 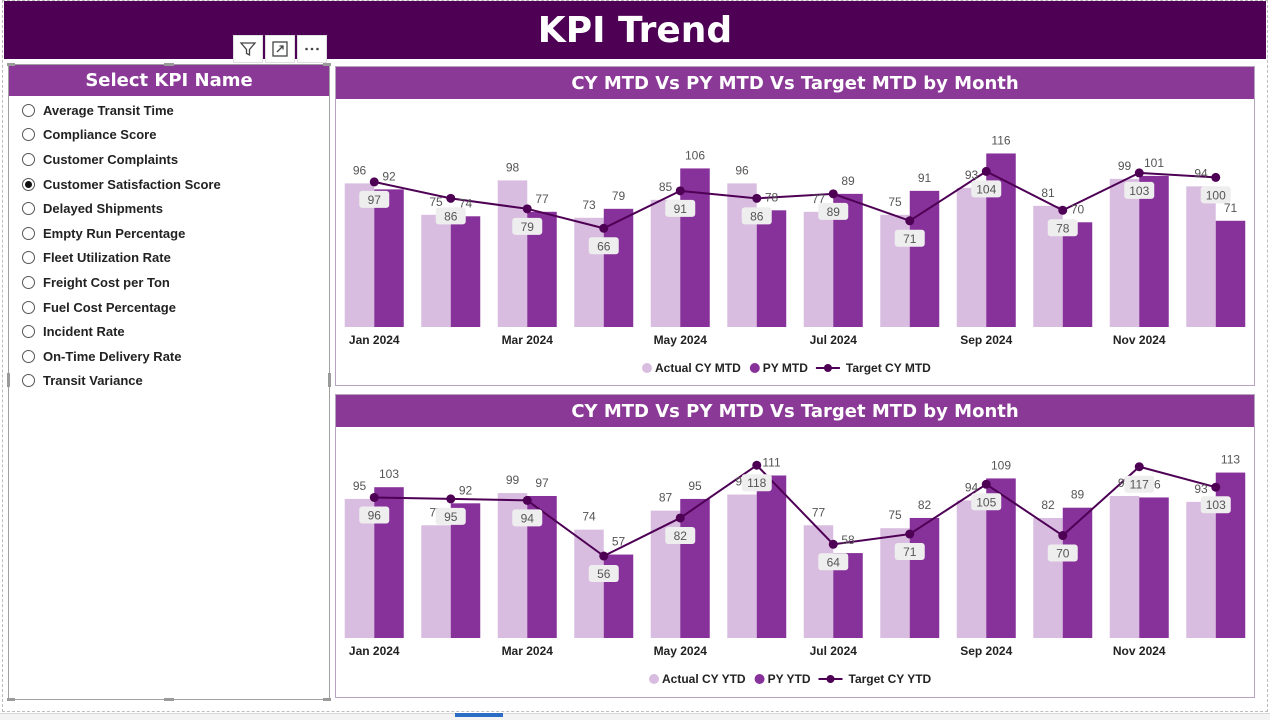 What do you see at coordinates (704, 679) in the screenshot?
I see `legend-label: Actual CY YTD` at bounding box center [704, 679].